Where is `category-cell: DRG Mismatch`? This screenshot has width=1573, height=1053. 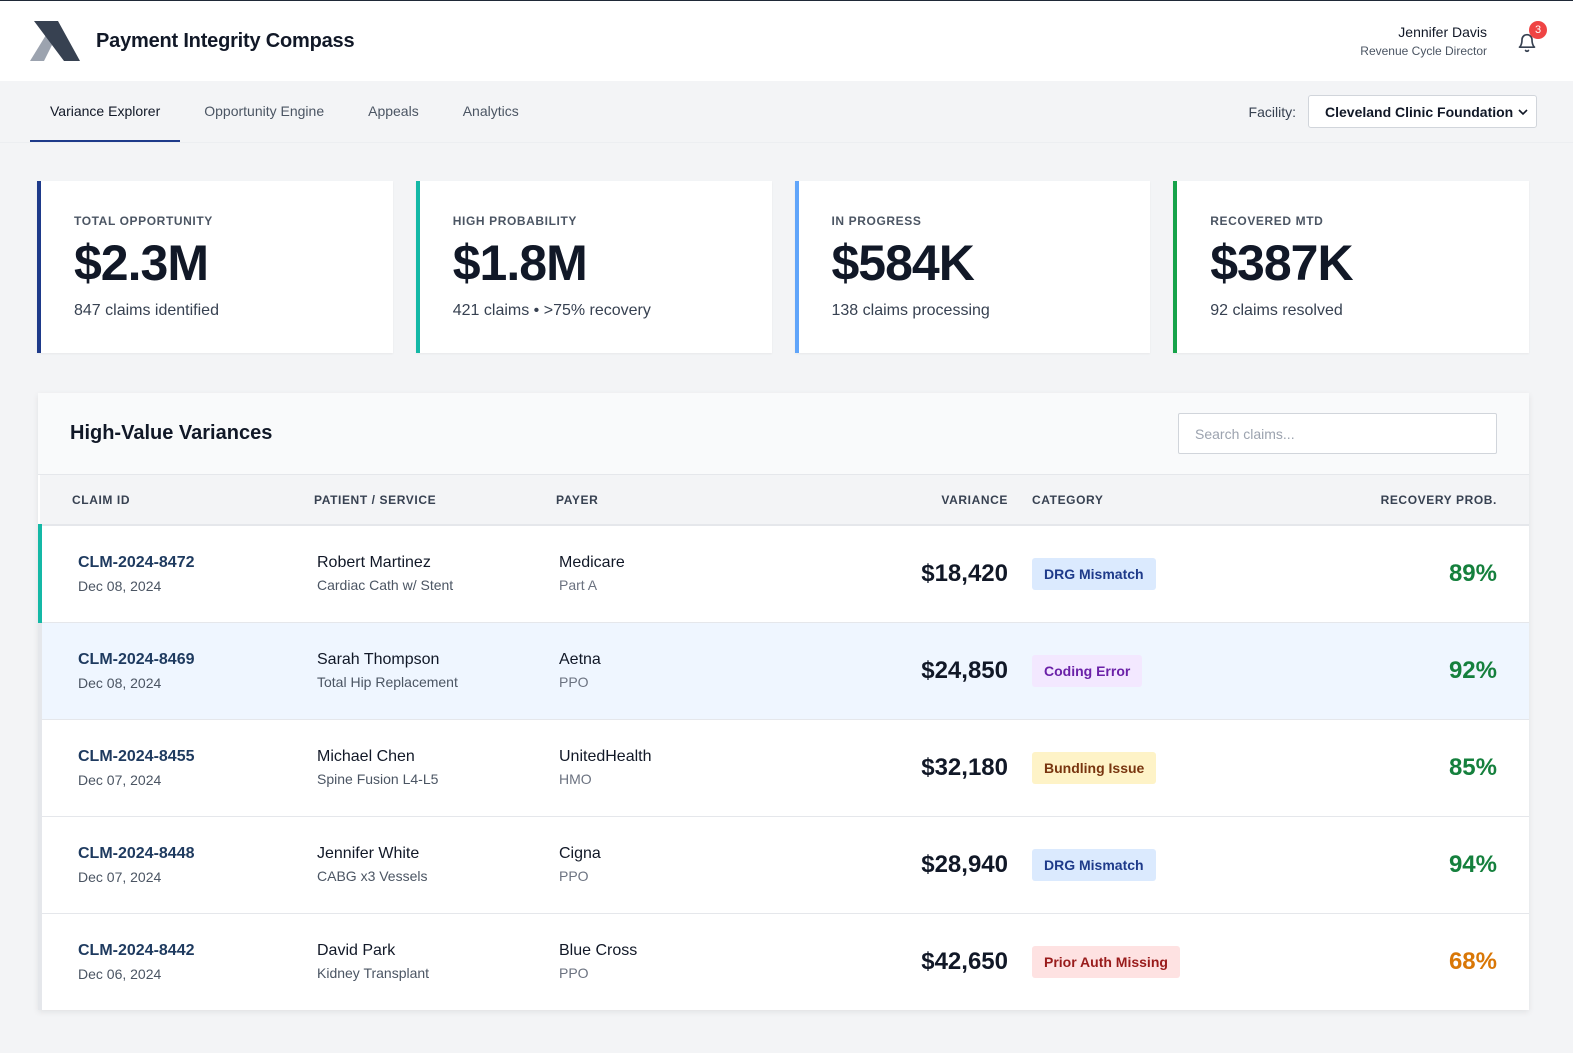
category-cell: DRG Mismatch is located at coordinates (1156, 864).